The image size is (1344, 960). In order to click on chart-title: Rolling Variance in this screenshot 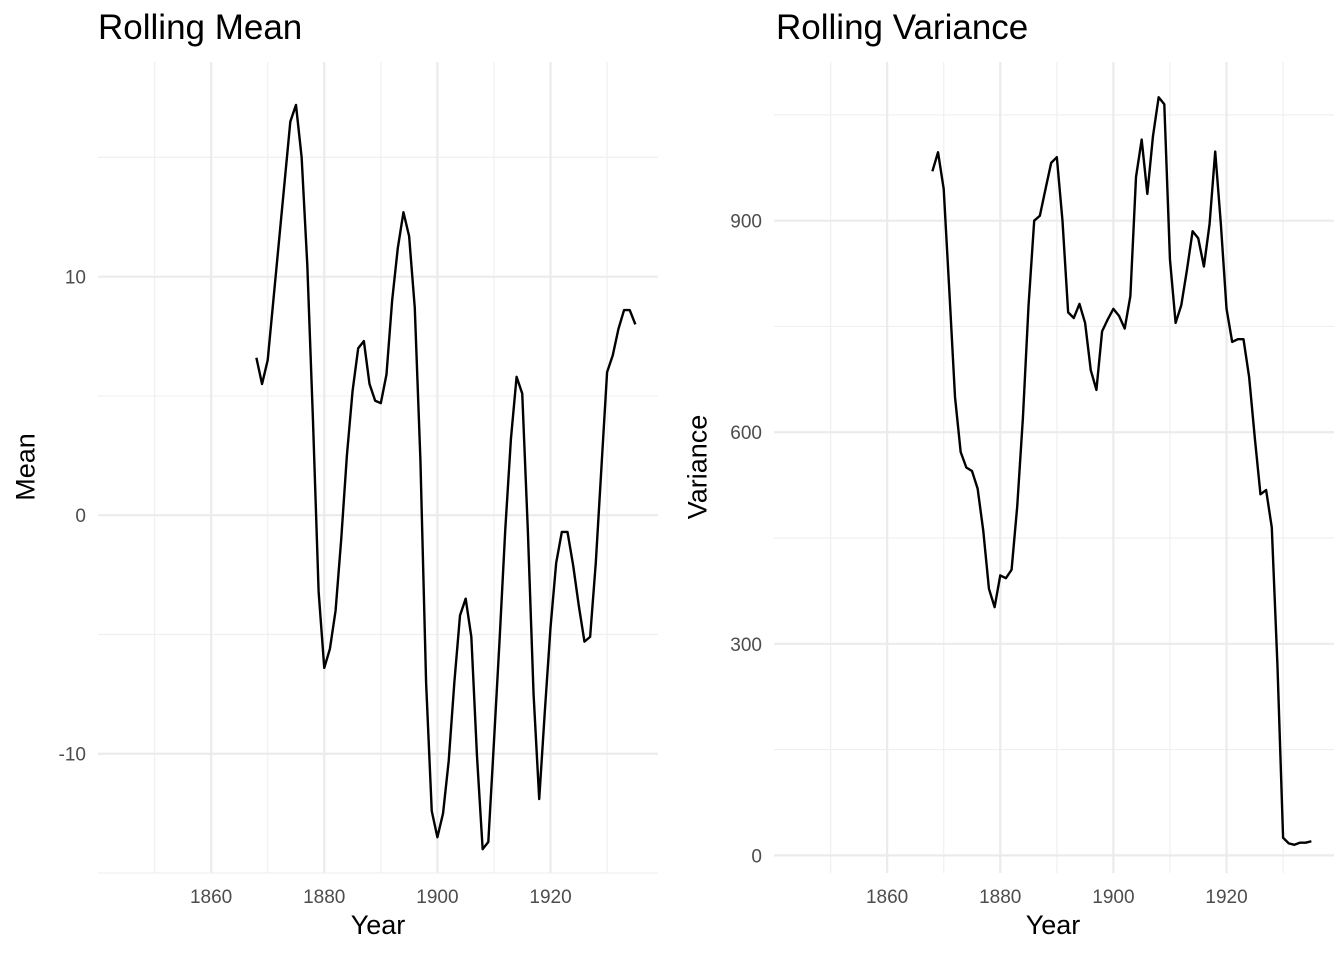, I will do `click(902, 27)`.